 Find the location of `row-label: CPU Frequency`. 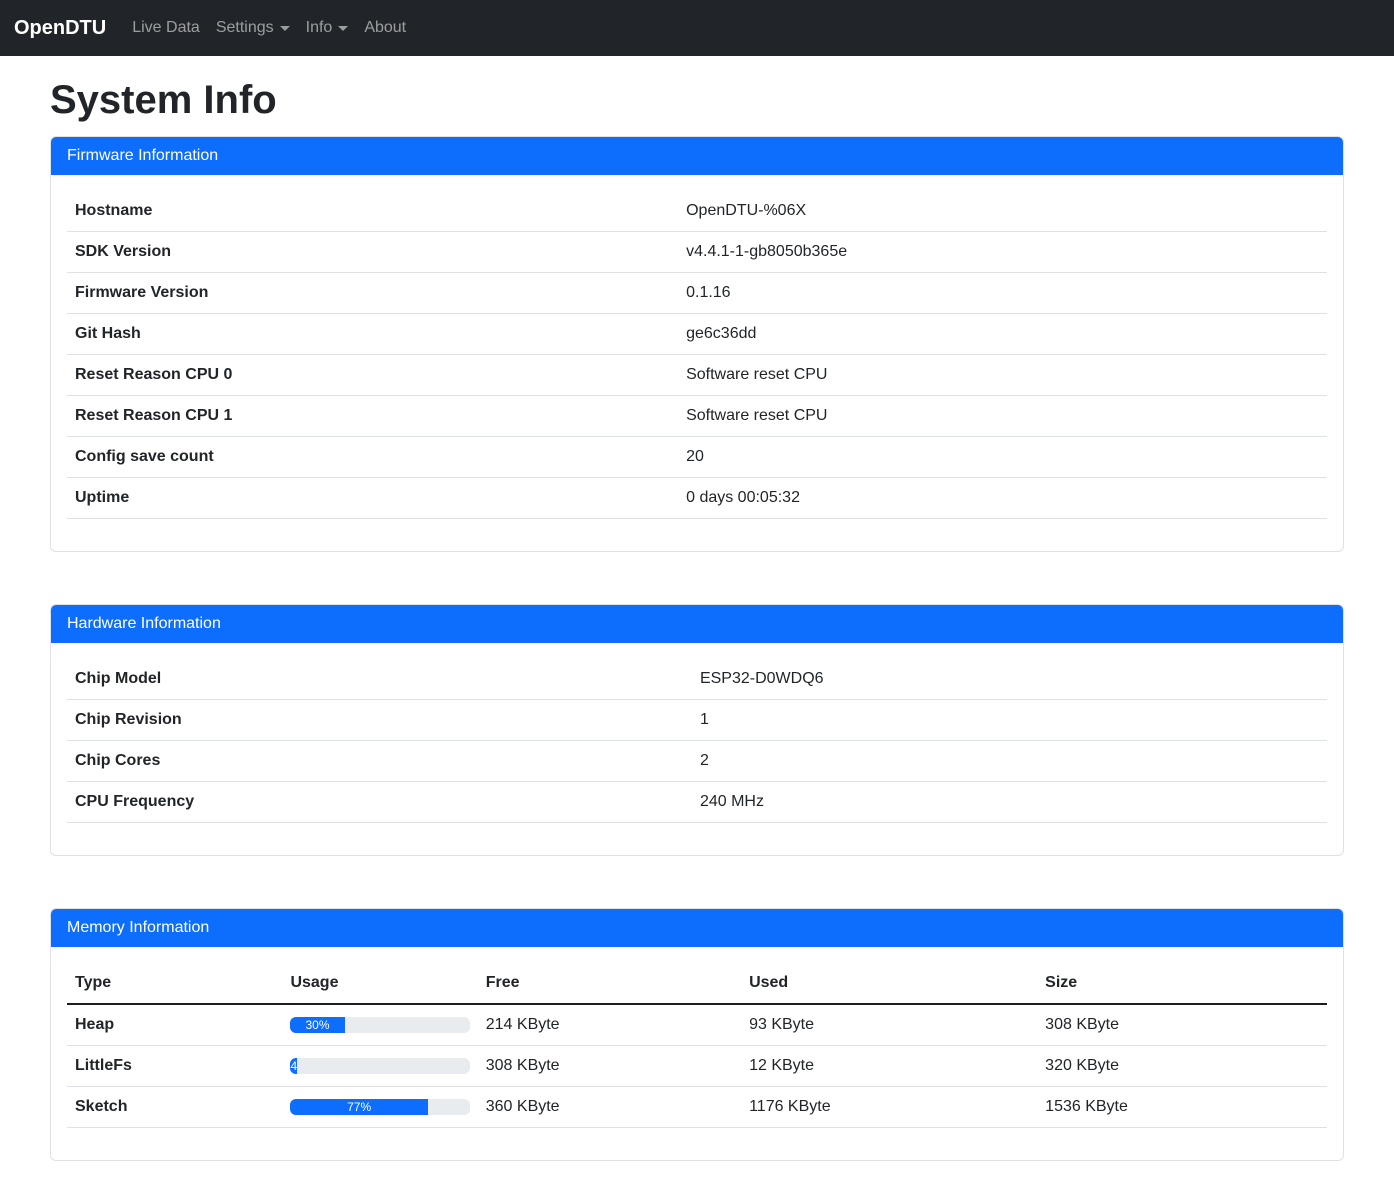

row-label: CPU Frequency is located at coordinates (379, 802).